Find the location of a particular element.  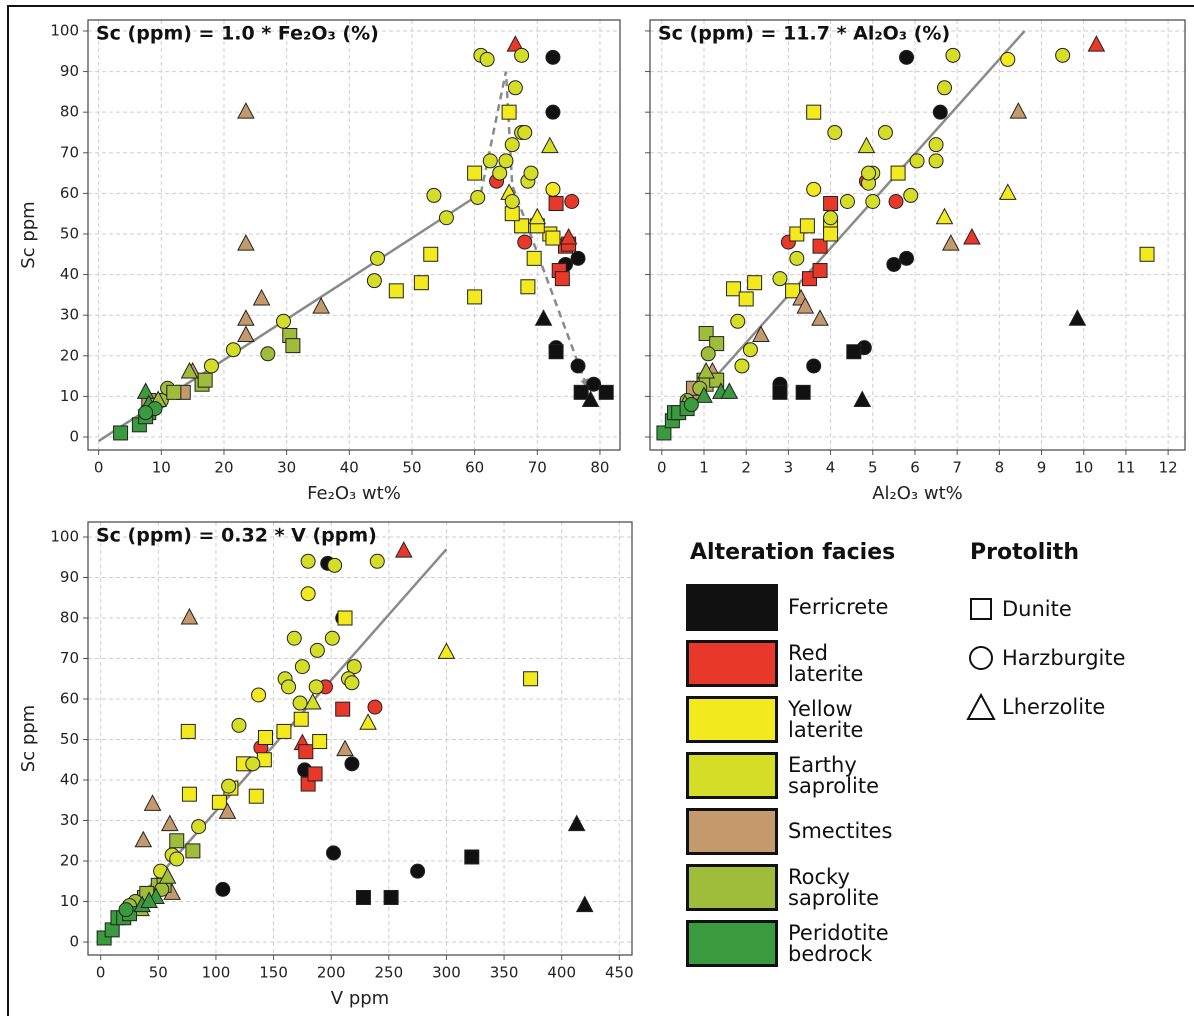

legend-label: Lherzolite is located at coordinates (1054, 706).